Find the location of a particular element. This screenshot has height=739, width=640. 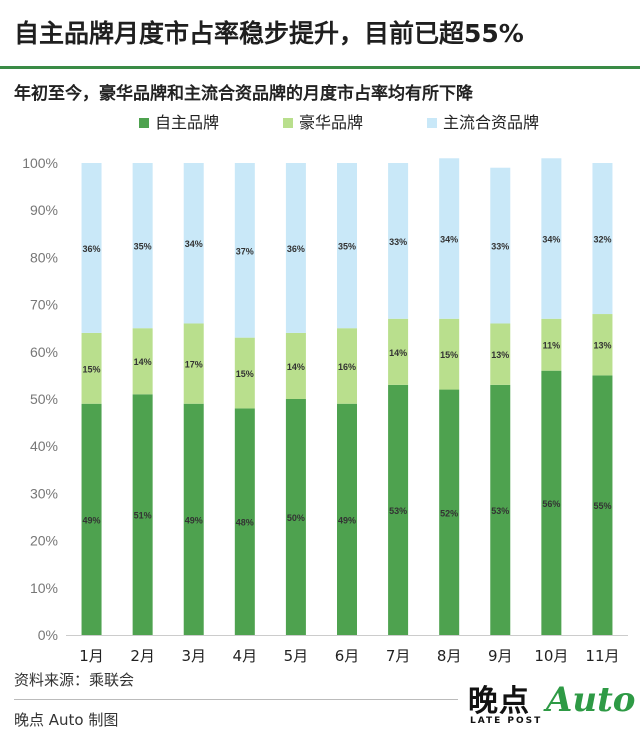

x-tick-label: 2月 is located at coordinates (142, 655).